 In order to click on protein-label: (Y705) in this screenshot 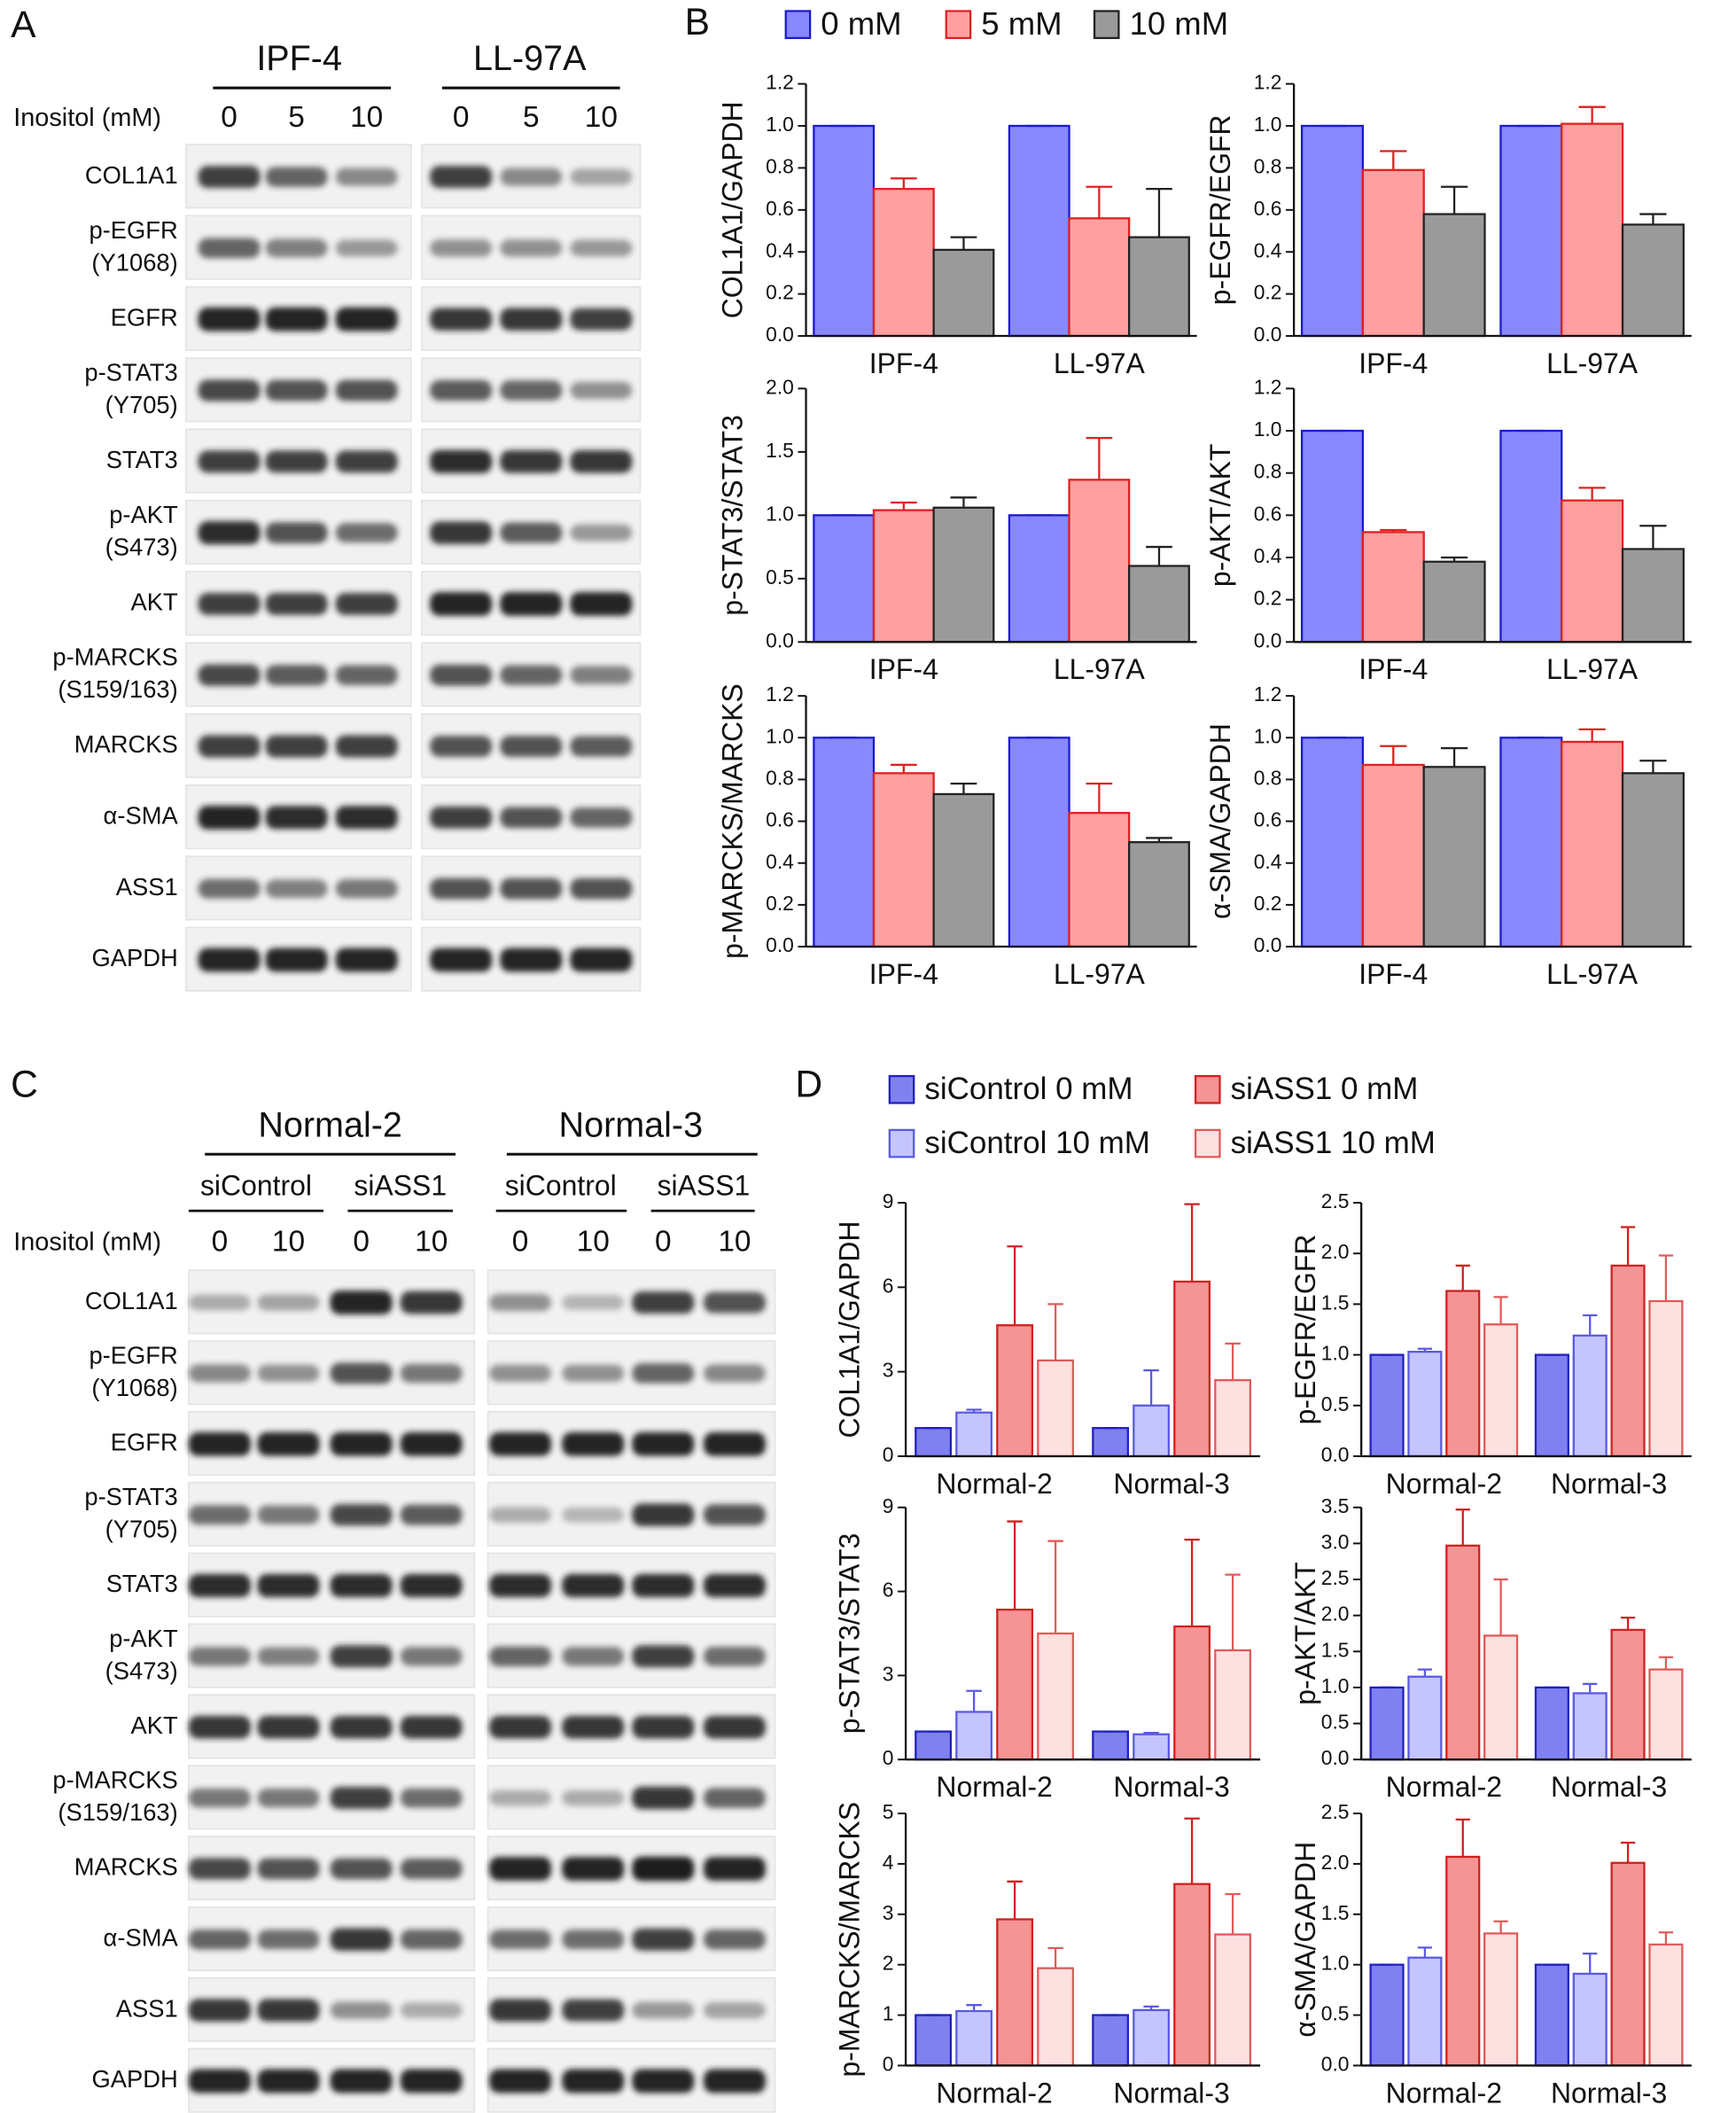, I will do `click(141, 405)`.